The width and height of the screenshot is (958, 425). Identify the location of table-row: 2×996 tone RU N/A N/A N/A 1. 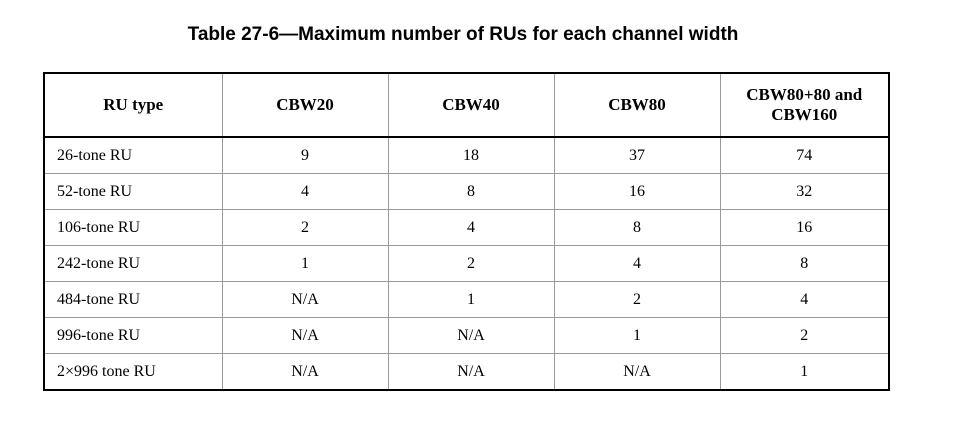
(466, 371).